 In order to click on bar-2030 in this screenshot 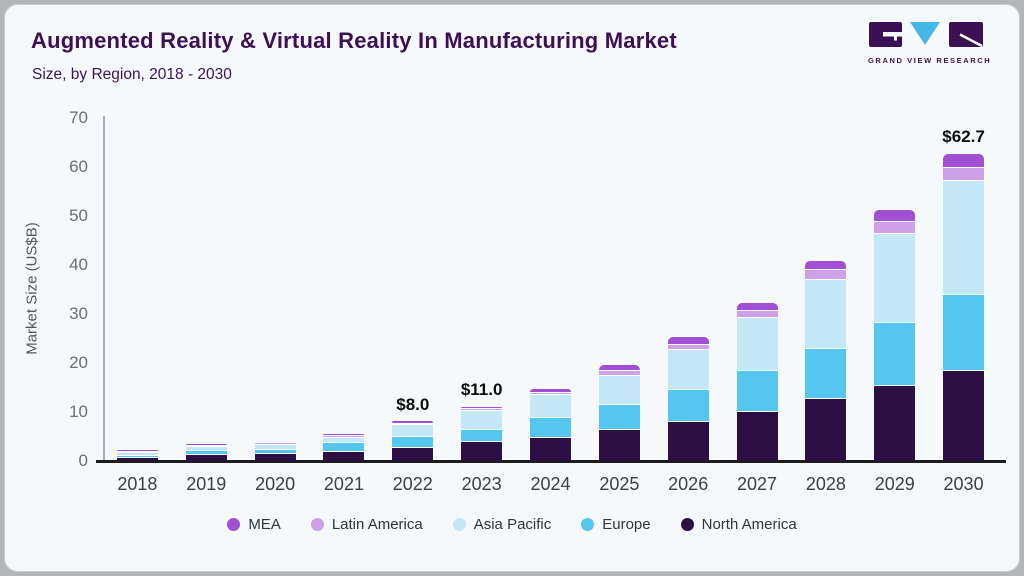, I will do `click(964, 307)`.